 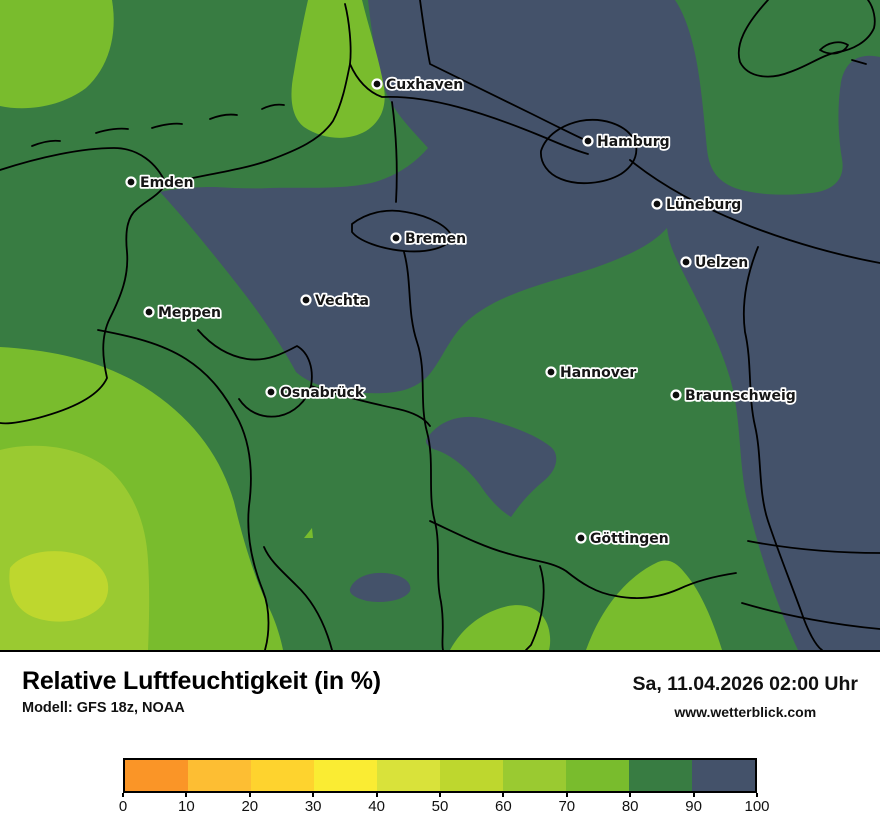 I want to click on colorbar-tick-label: 20, so click(x=250, y=806).